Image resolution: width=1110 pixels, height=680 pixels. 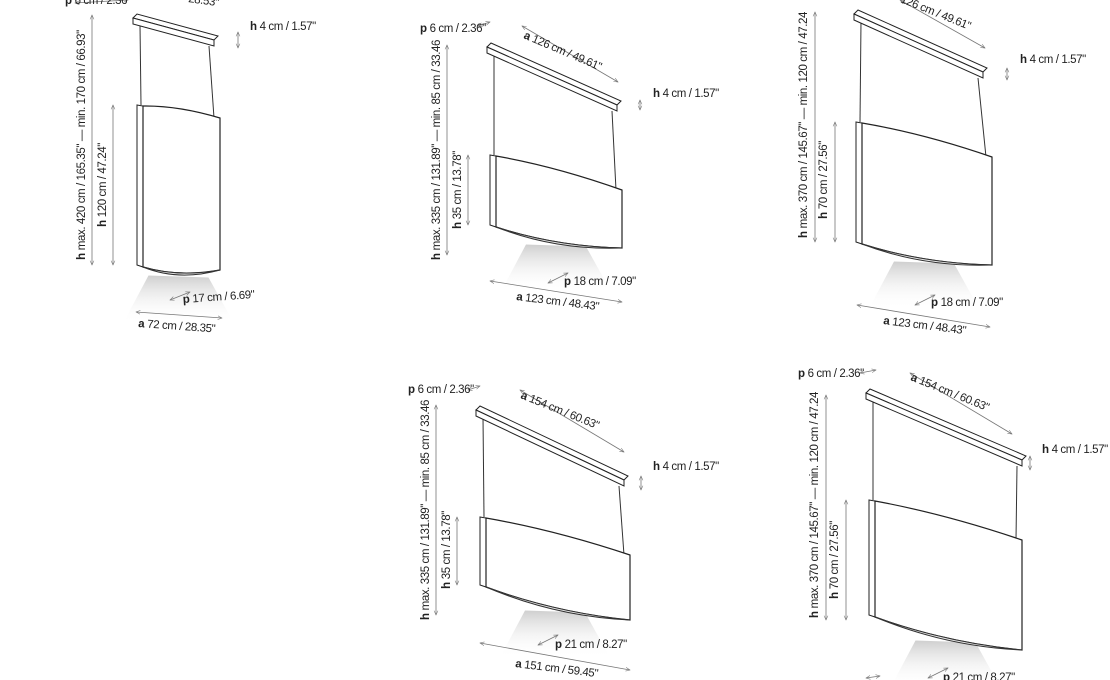 What do you see at coordinates (979, 676) in the screenshot?
I see `dimension-label: p 21 cm / 8.27"` at bounding box center [979, 676].